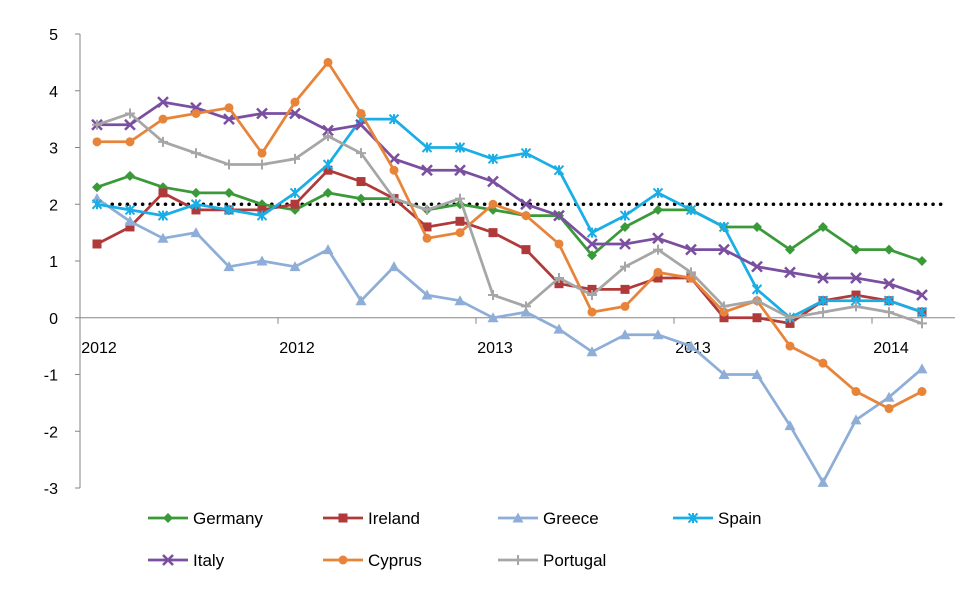 Image resolution: width=976 pixels, height=615 pixels. What do you see at coordinates (168, 518) in the screenshot?
I see `legend-marker-germany` at bounding box center [168, 518].